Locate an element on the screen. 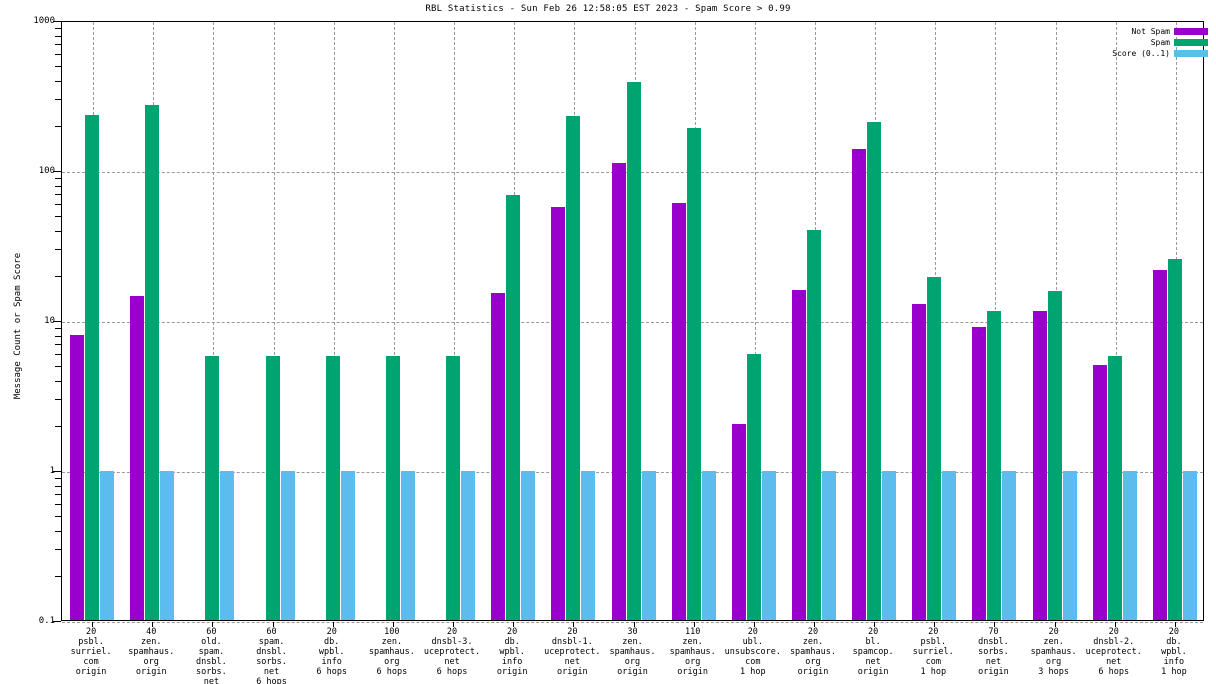 This screenshot has width=1216, height=684. legend-item: Score (0..1) is located at coordinates (1160, 53).